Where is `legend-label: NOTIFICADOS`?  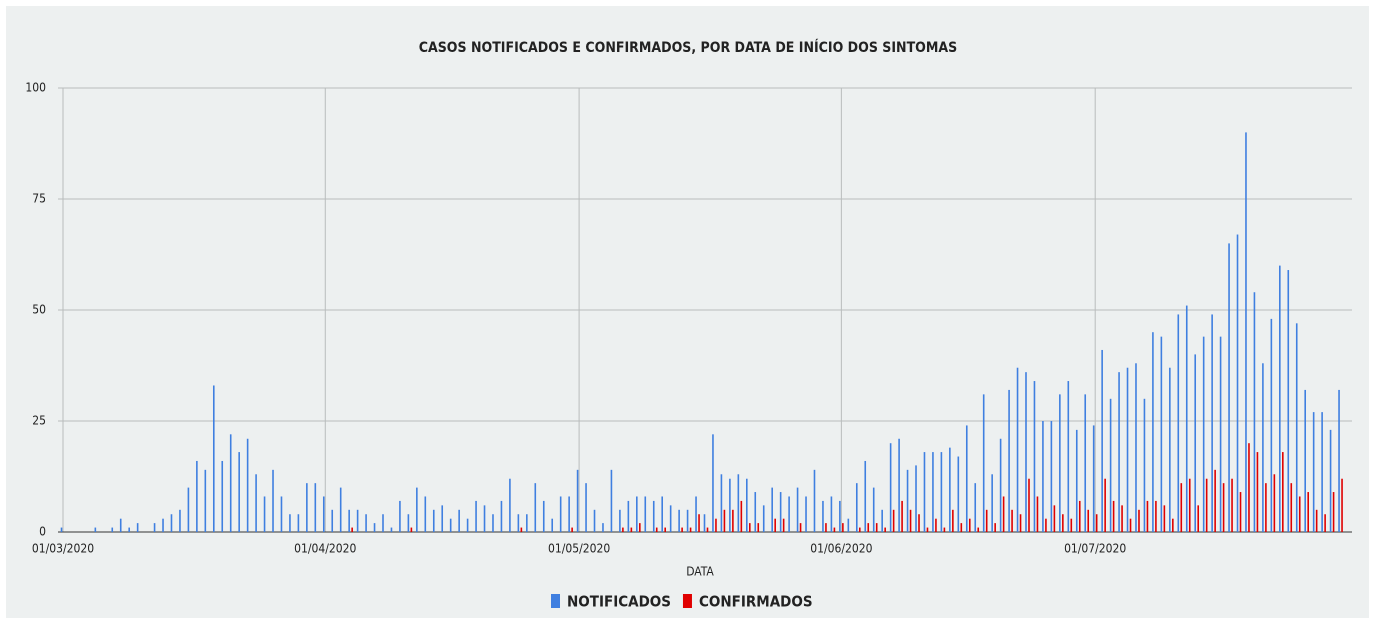 legend-label: NOTIFICADOS is located at coordinates (619, 602).